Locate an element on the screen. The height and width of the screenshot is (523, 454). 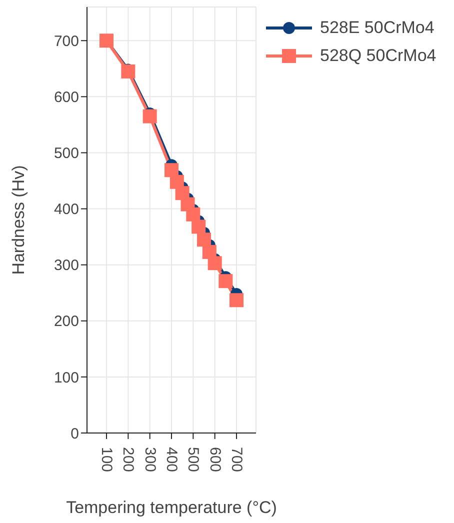
legend-label: 528E 50CrMo4 is located at coordinates (377, 28).